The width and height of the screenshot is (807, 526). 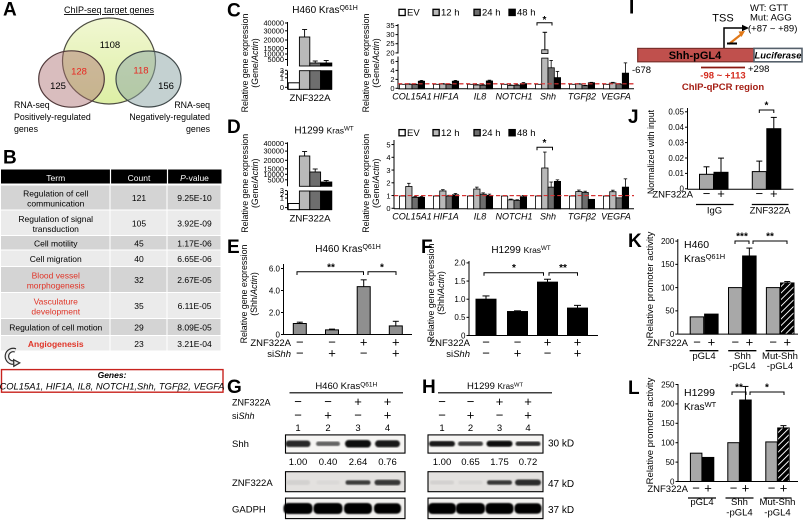 What do you see at coordinates (695, 56) in the screenshot?
I see `svg-text: Shh-pGL4` at bounding box center [695, 56].